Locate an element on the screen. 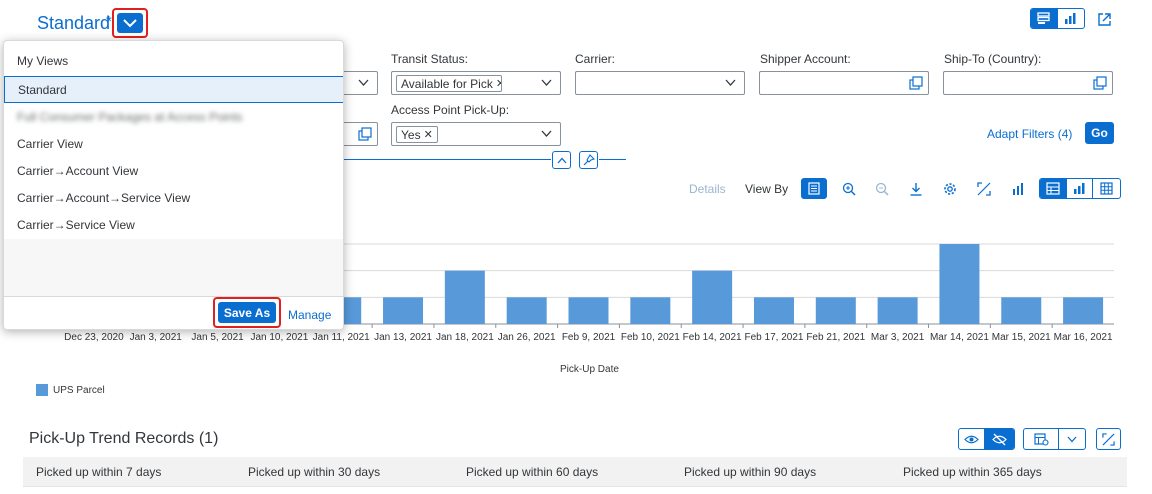 Image resolution: width=1152 pixels, height=494 pixels. variant-title: Standard is located at coordinates (74, 23).